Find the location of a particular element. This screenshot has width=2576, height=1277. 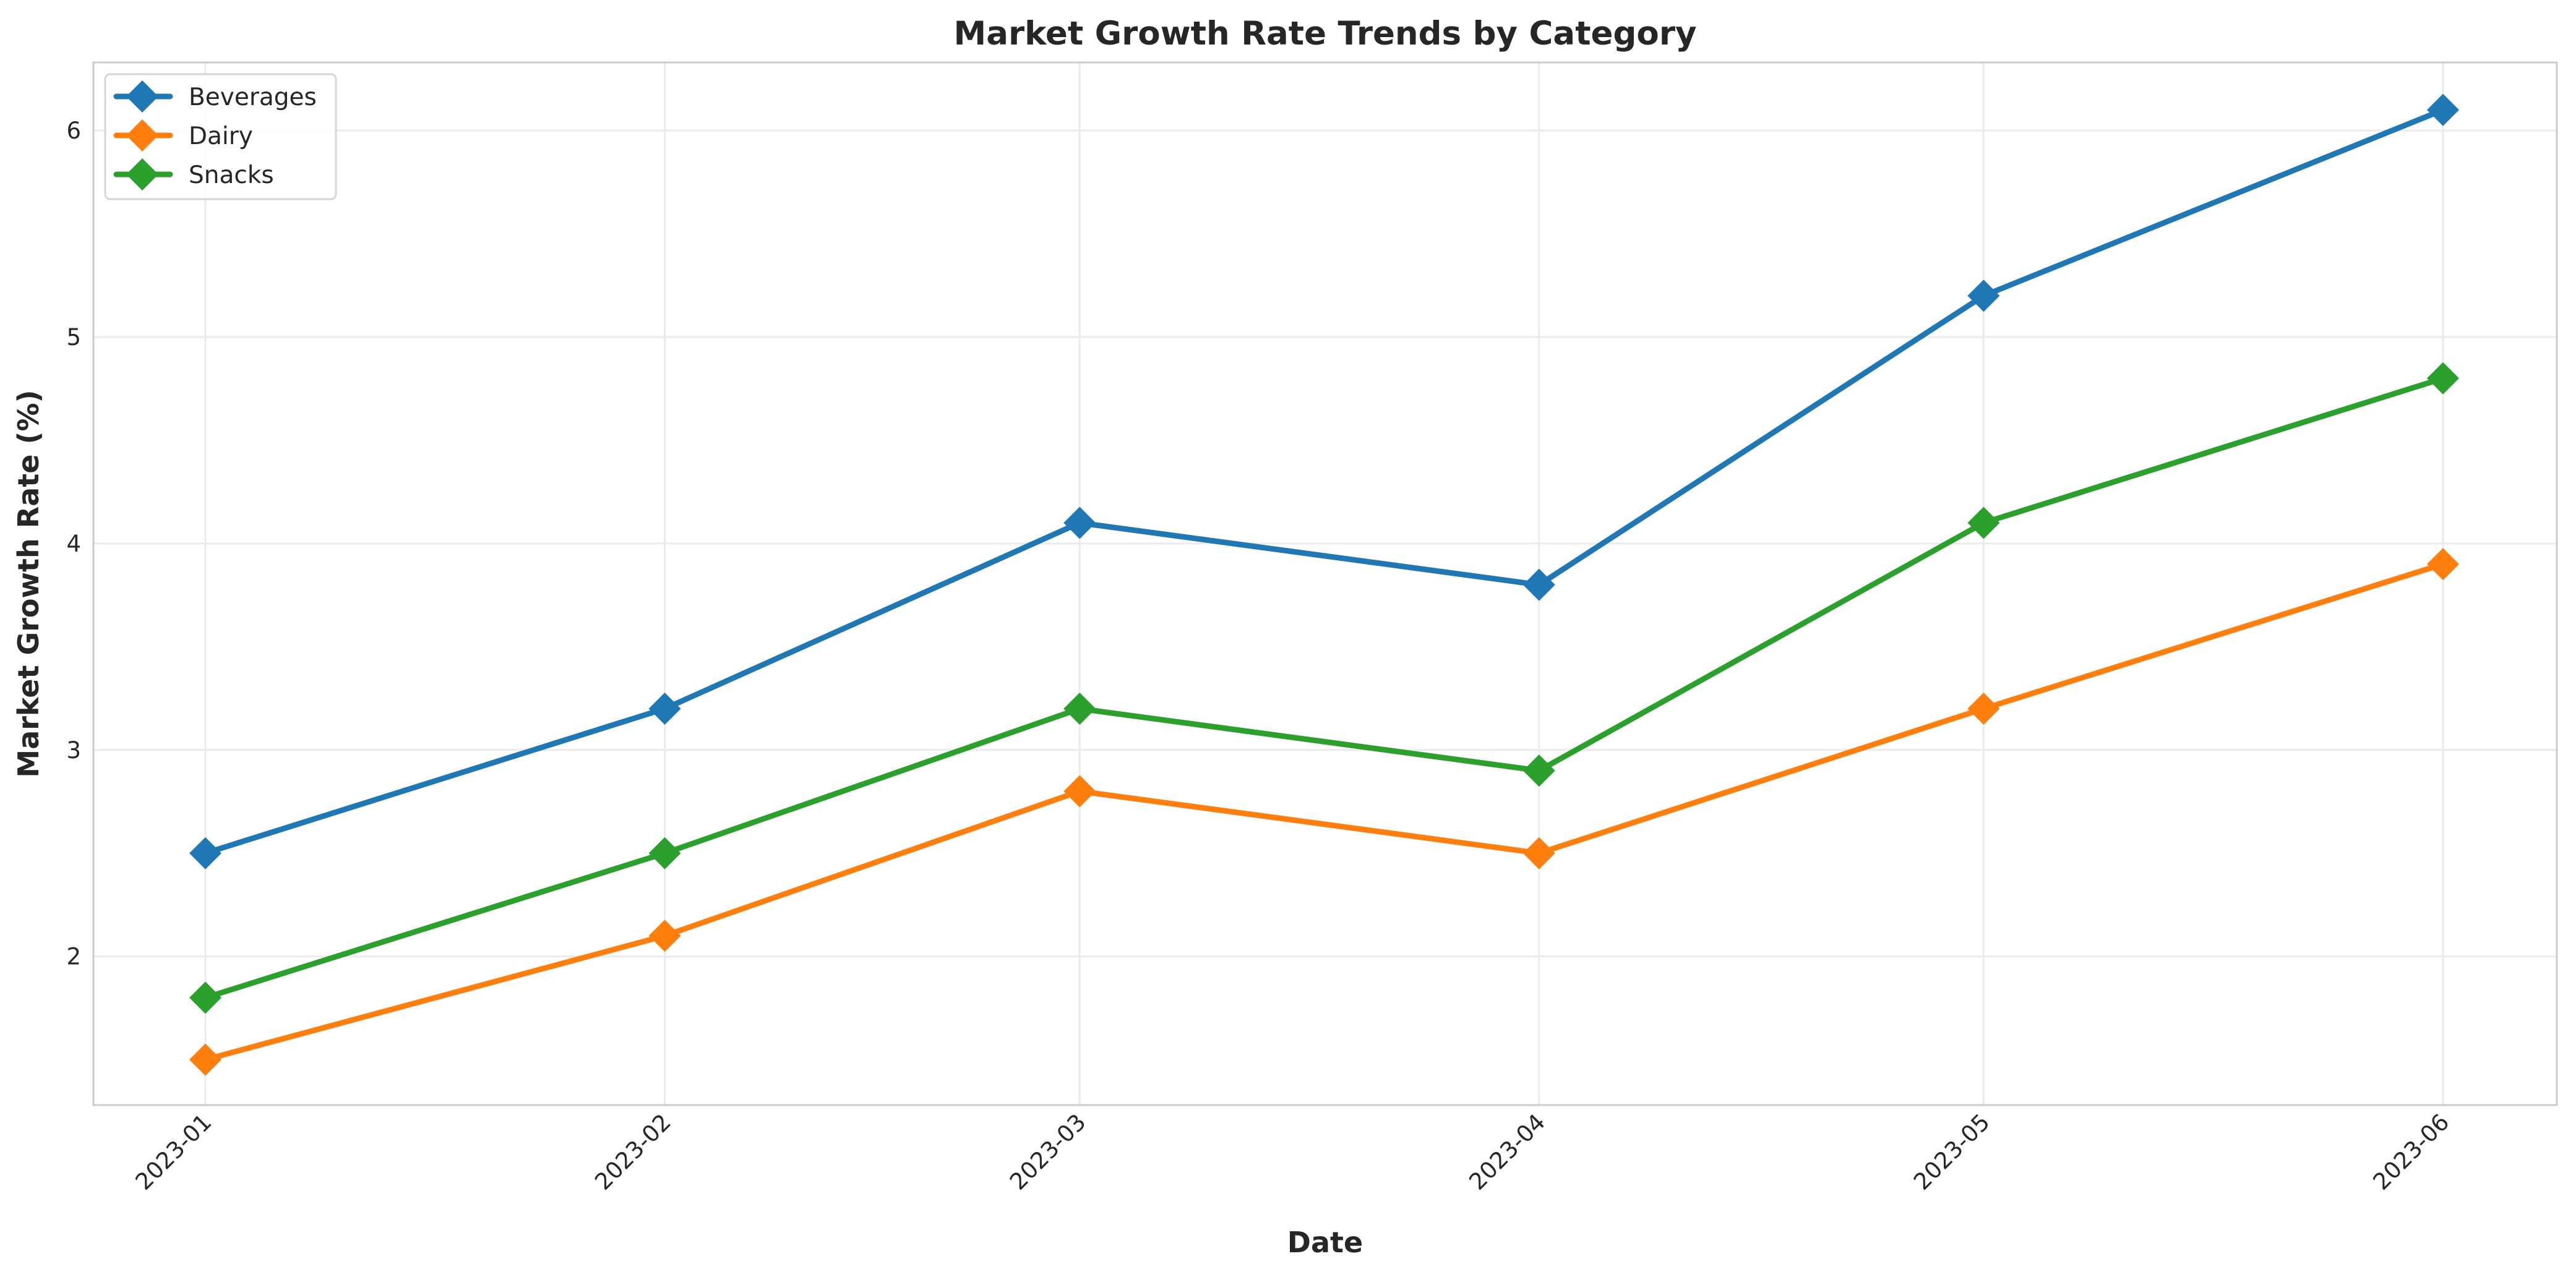

y-tick-label: 2 is located at coordinates (73, 957).